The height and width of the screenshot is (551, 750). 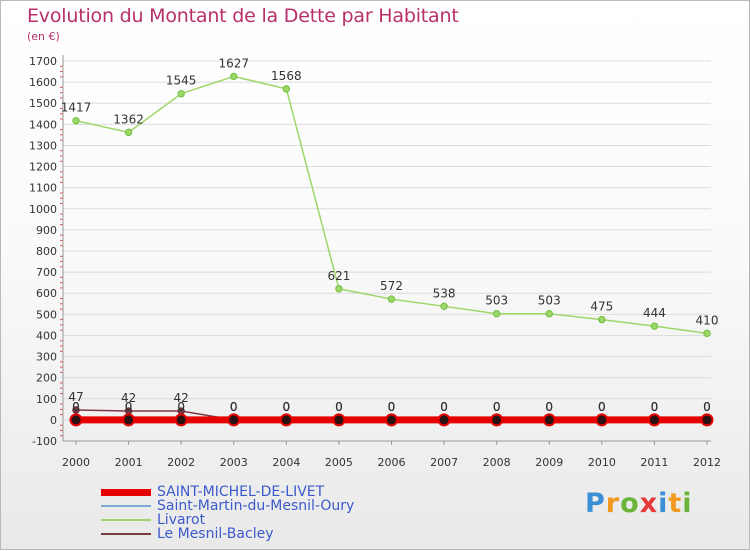 I want to click on y-tick-label: 300, so click(x=46, y=357).